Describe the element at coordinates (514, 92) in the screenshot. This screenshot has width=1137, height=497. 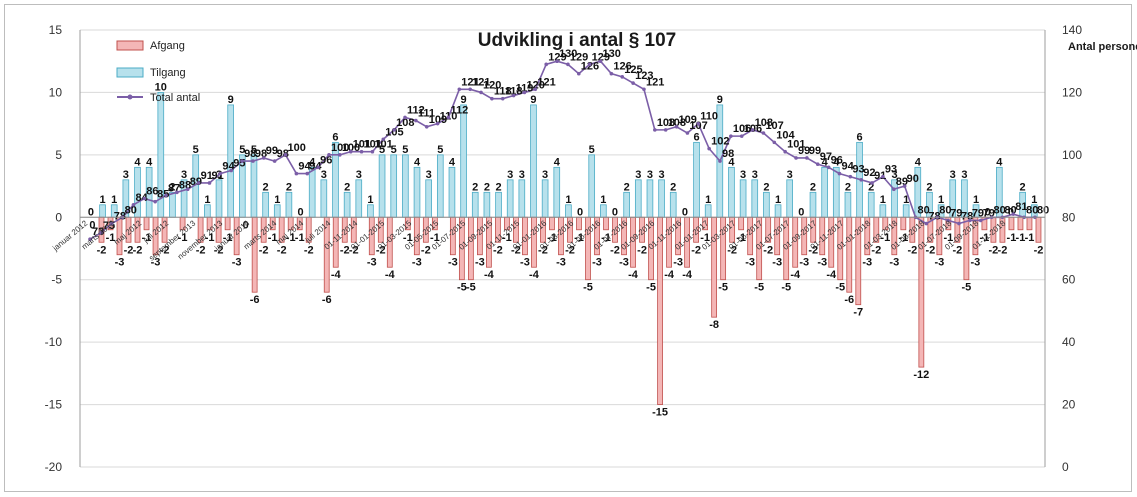
I see `total-data-label: 118` at that location.